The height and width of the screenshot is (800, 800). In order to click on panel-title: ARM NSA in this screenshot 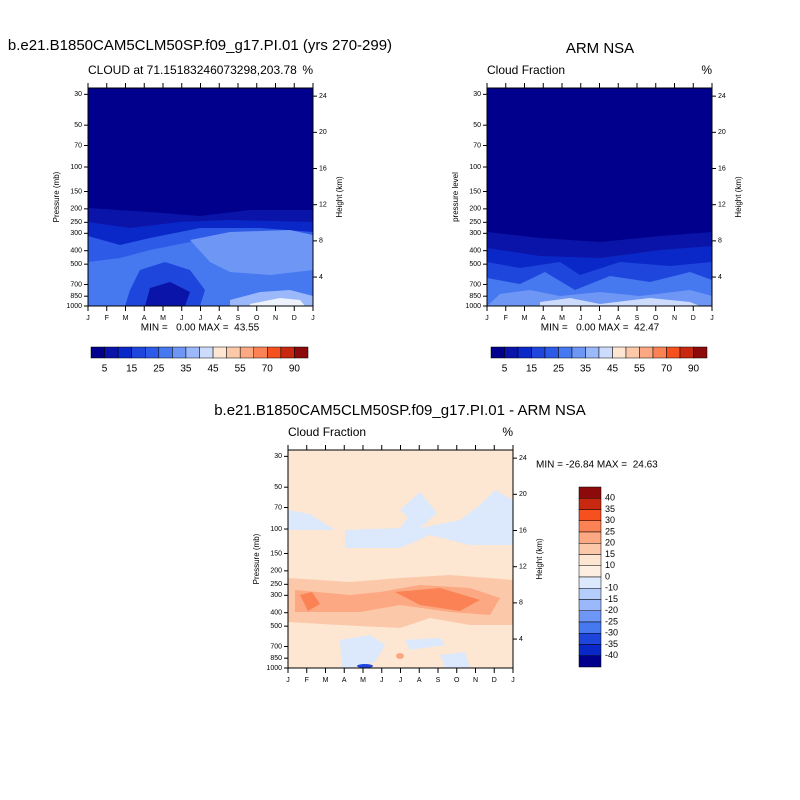, I will do `click(600, 48)`.